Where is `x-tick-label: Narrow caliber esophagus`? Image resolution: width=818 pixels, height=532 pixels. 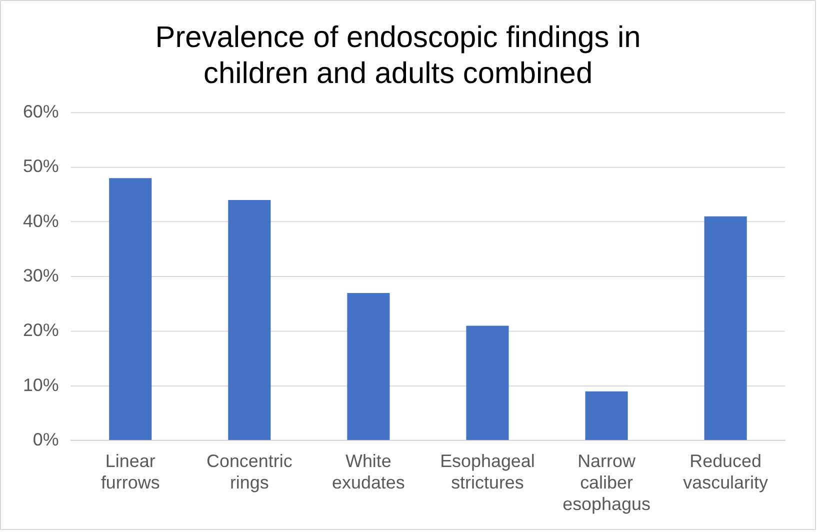
x-tick-label: Narrow caliber esophagus is located at coordinates (606, 482).